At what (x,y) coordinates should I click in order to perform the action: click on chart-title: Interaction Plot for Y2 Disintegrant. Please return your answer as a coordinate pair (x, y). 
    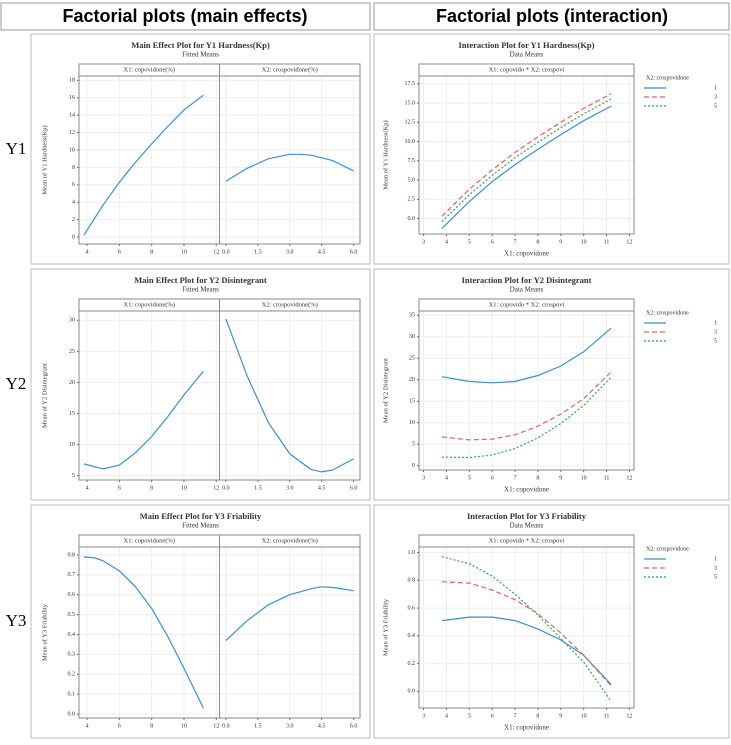
    Looking at the image, I should click on (527, 280).